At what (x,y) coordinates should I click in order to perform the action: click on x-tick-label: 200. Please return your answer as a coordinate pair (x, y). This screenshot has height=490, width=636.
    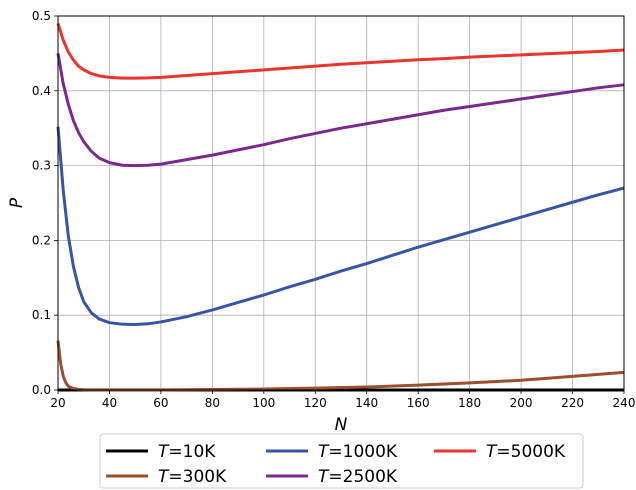
    Looking at the image, I should click on (521, 403).